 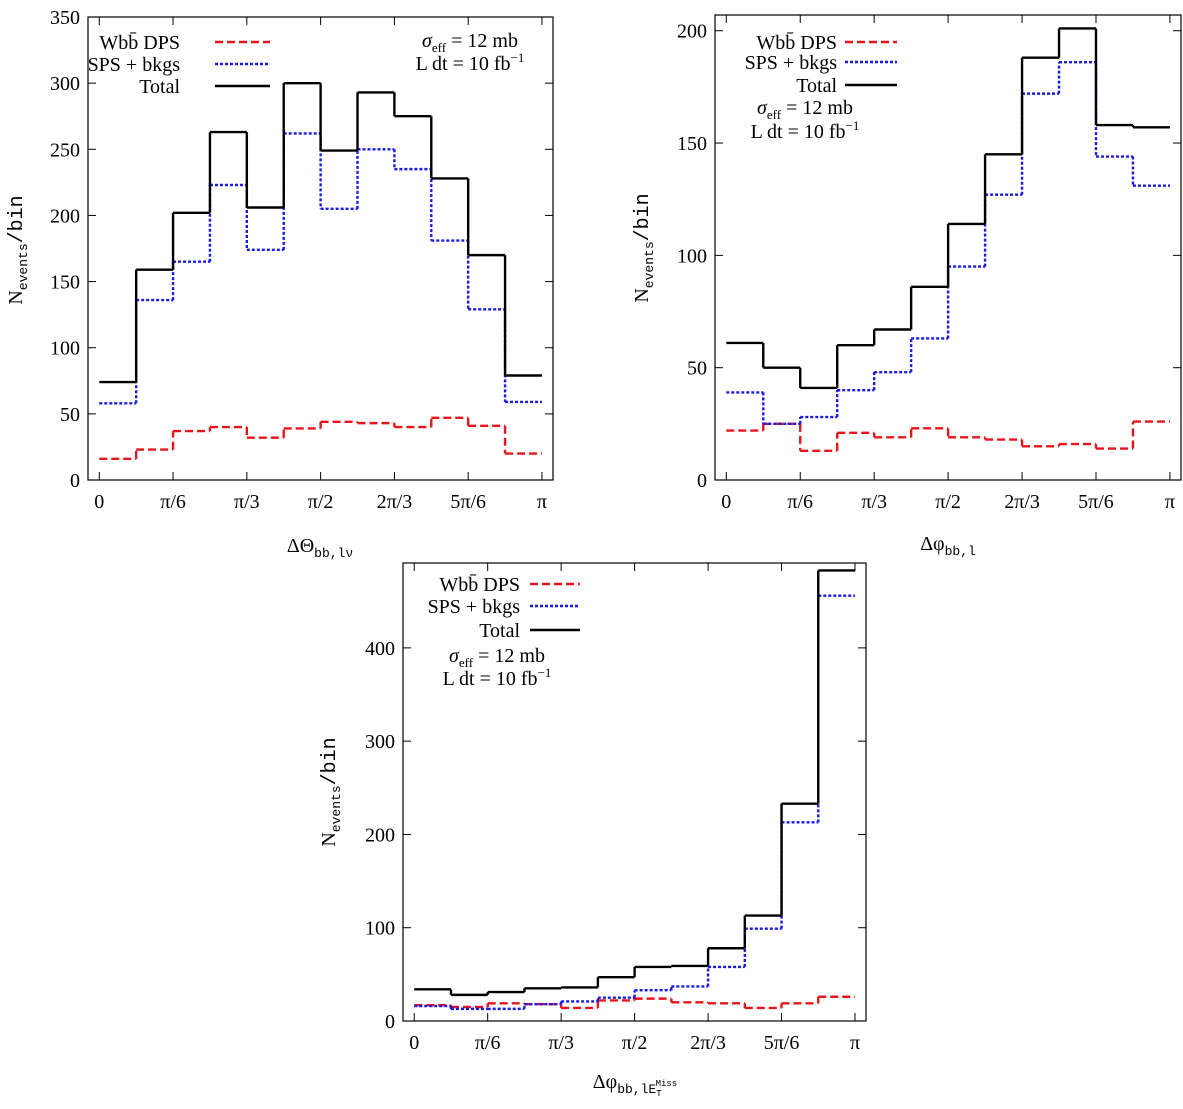 I want to click on label-part: bb,lν, so click(x=333, y=553).